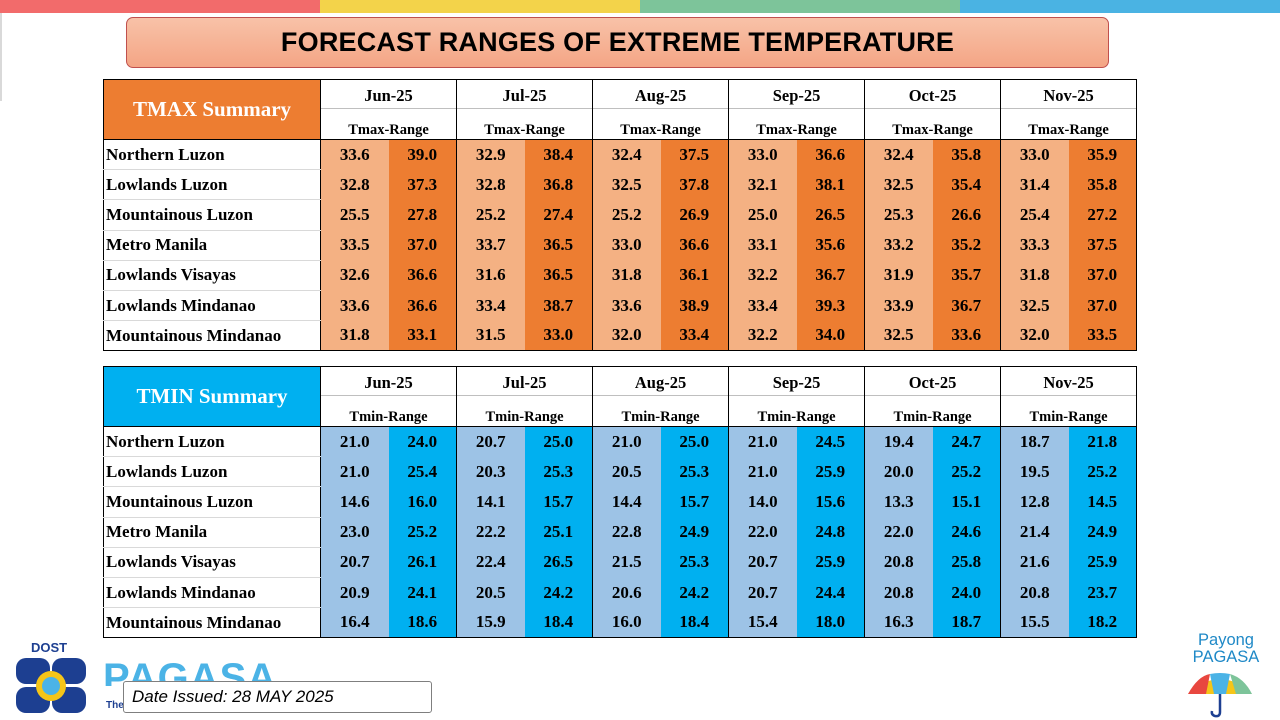 Image resolution: width=1280 pixels, height=720 pixels. I want to click on tmax-range-low: 31.5, so click(490, 336).